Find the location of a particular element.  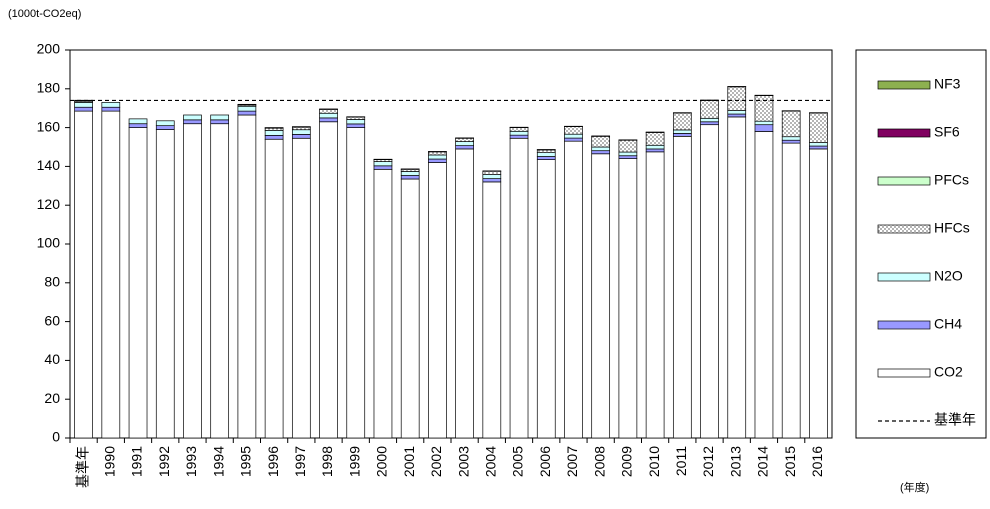

y-tick-label: 200 is located at coordinates (49, 49).